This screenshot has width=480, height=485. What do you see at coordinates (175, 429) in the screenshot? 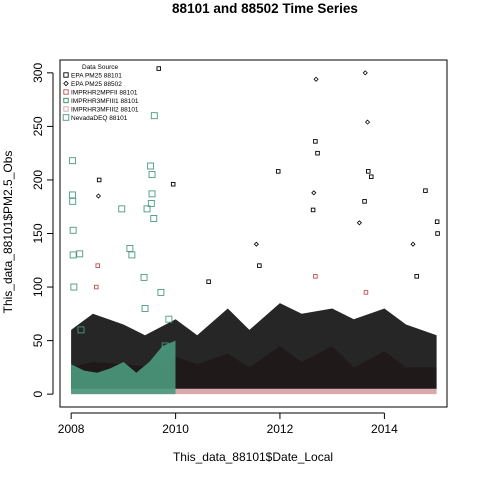
I see `x-tick-label-1: 2010` at bounding box center [175, 429].